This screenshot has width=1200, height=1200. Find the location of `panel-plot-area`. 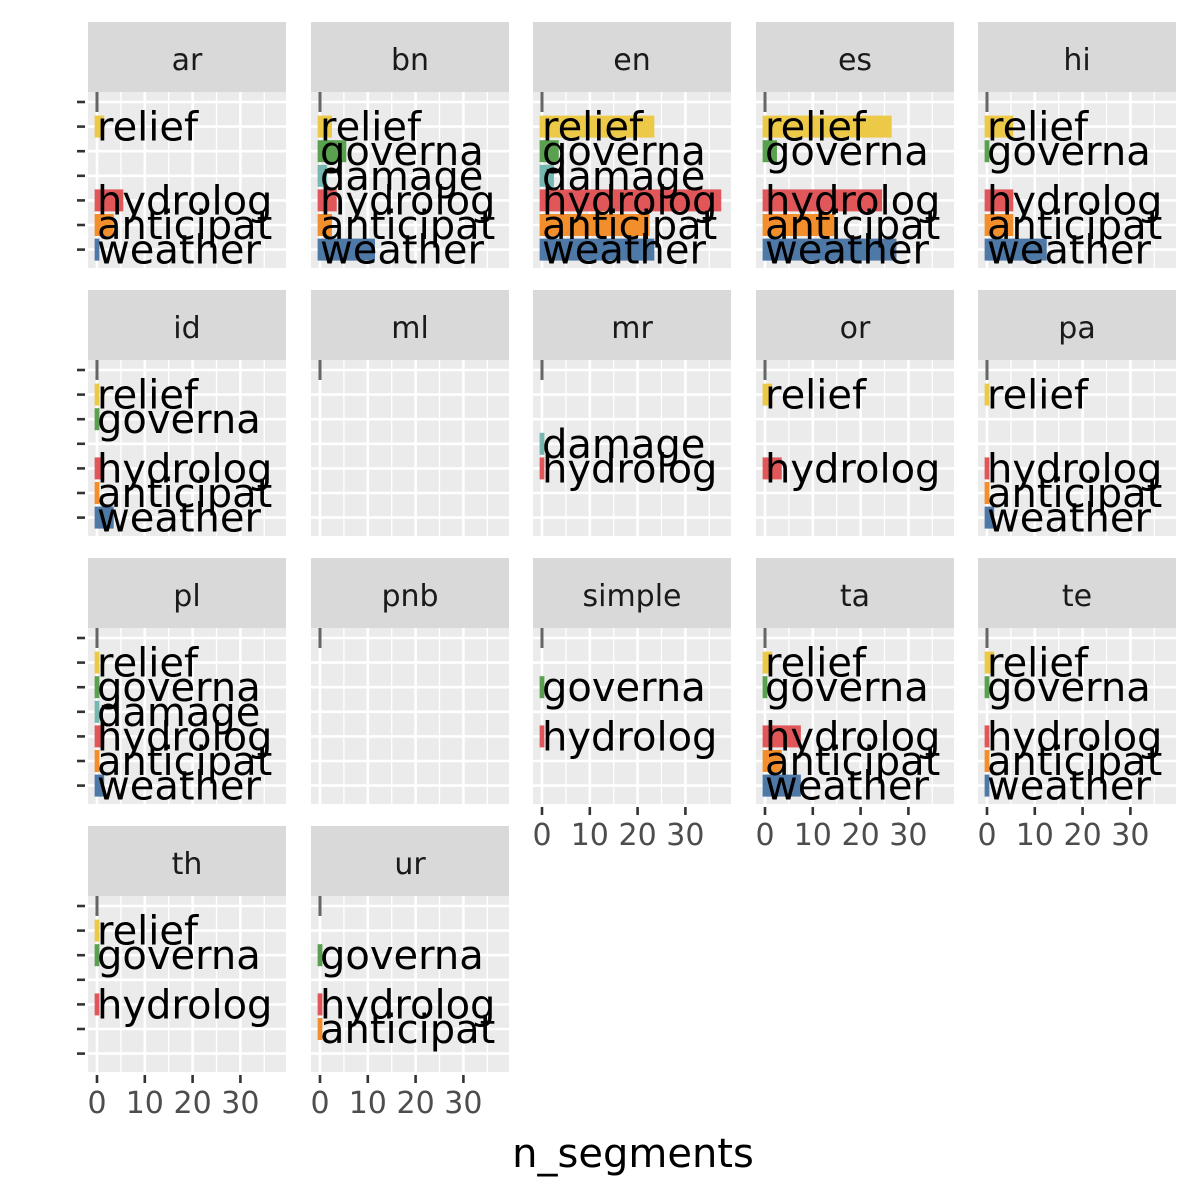

panel-plot-area is located at coordinates (320, 638).